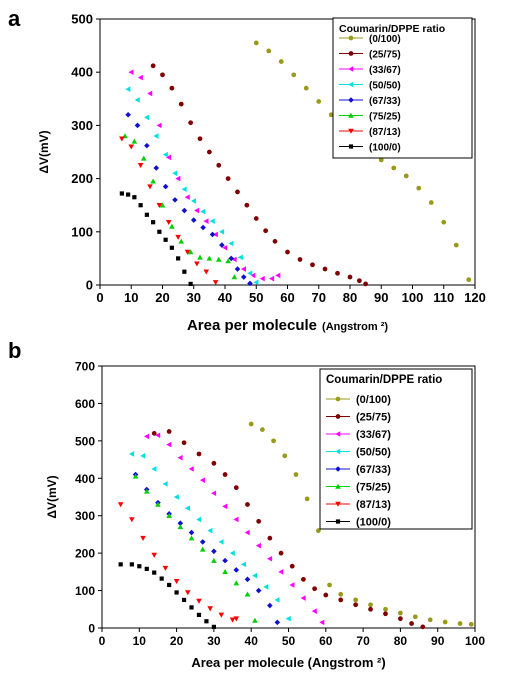  What do you see at coordinates (401, 641) in the screenshot?
I see `x-tick-label: 80` at bounding box center [401, 641].